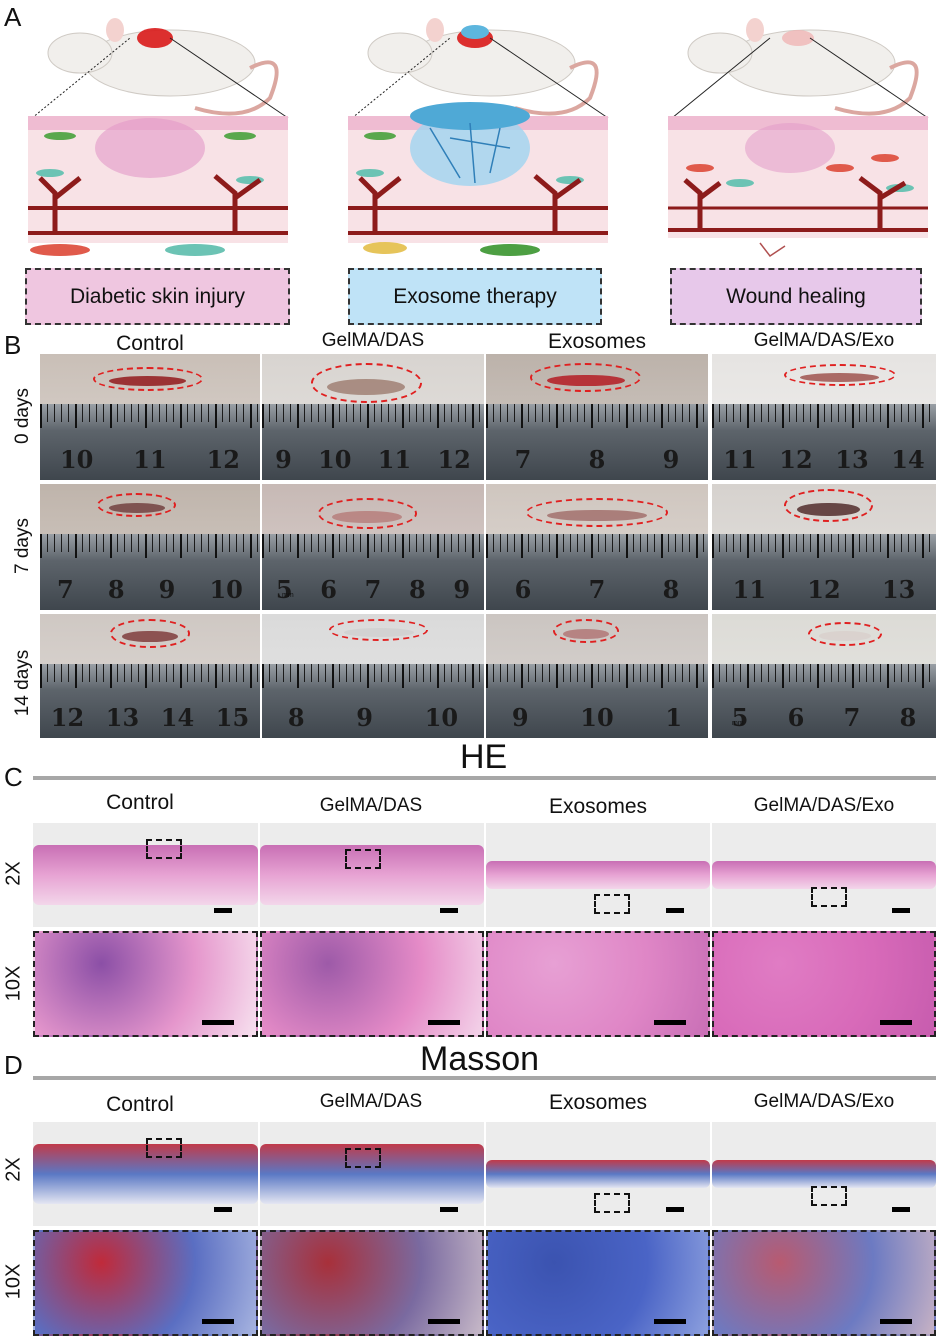  Describe the element at coordinates (232, 717) in the screenshot. I see `ruler-number: 15` at that location.